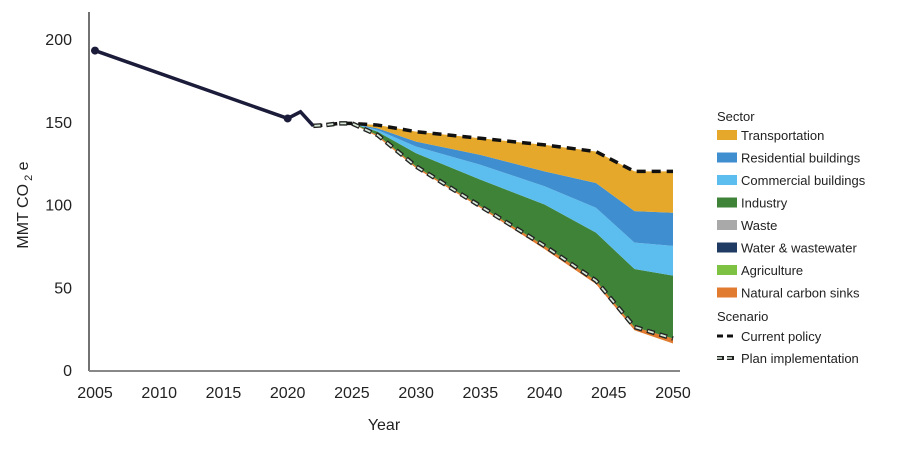  I want to click on legend-sector-title: Sector, so click(736, 116).